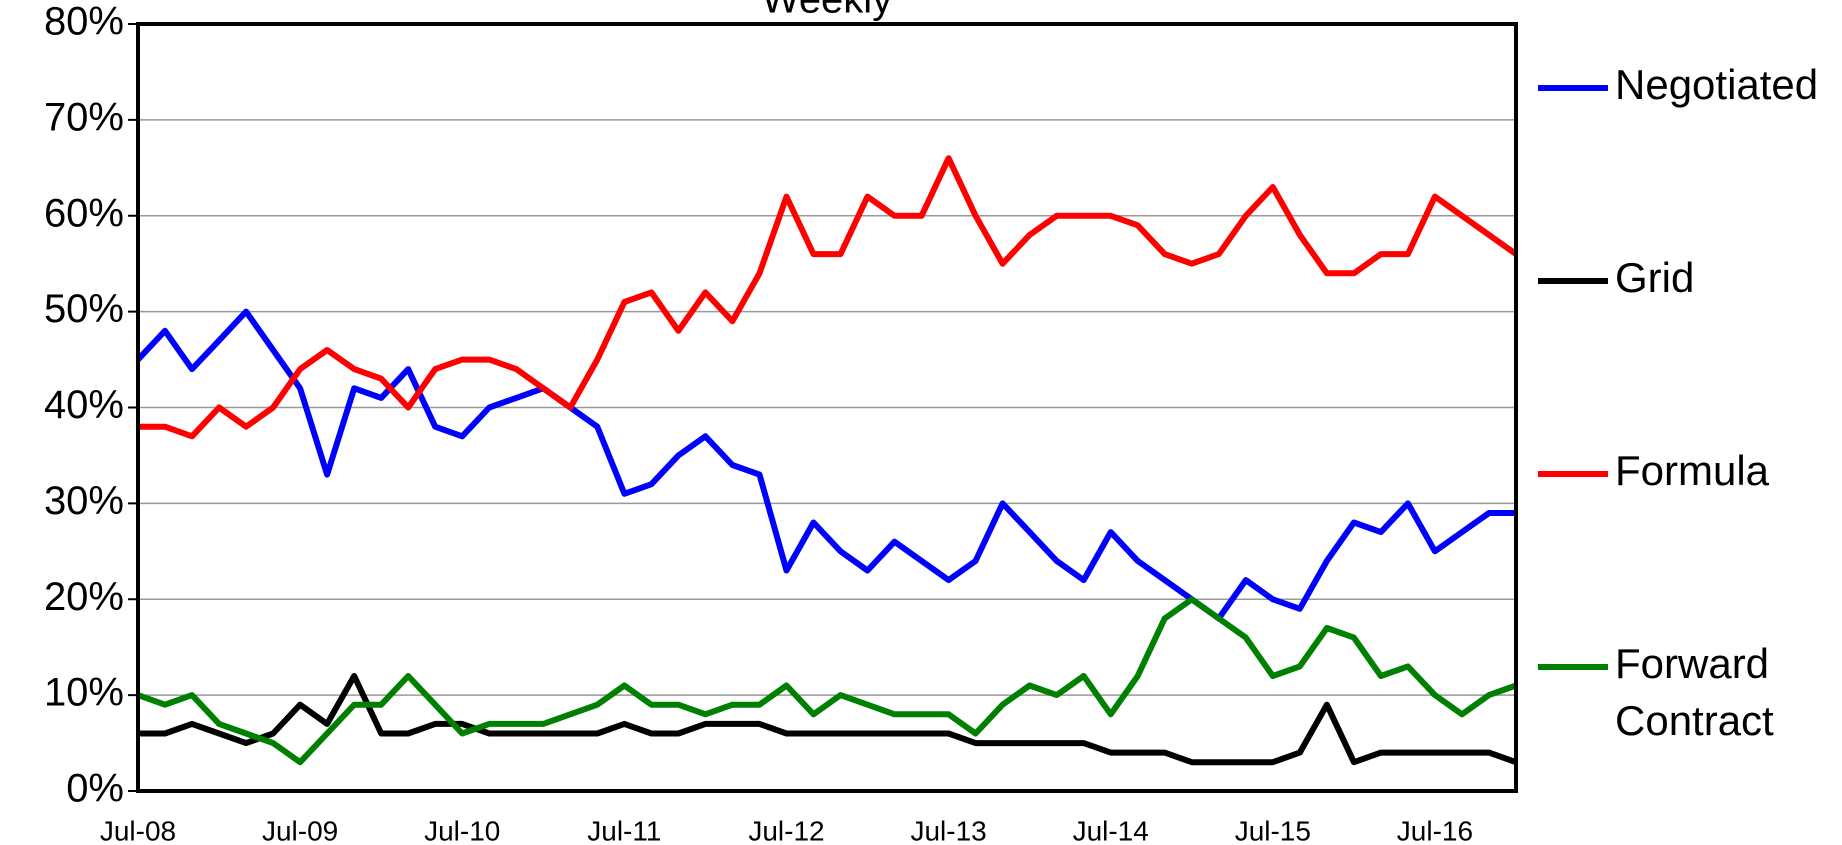 The width and height of the screenshot is (1842, 845). I want to click on x-tick-label: Jul-13, so click(948, 830).